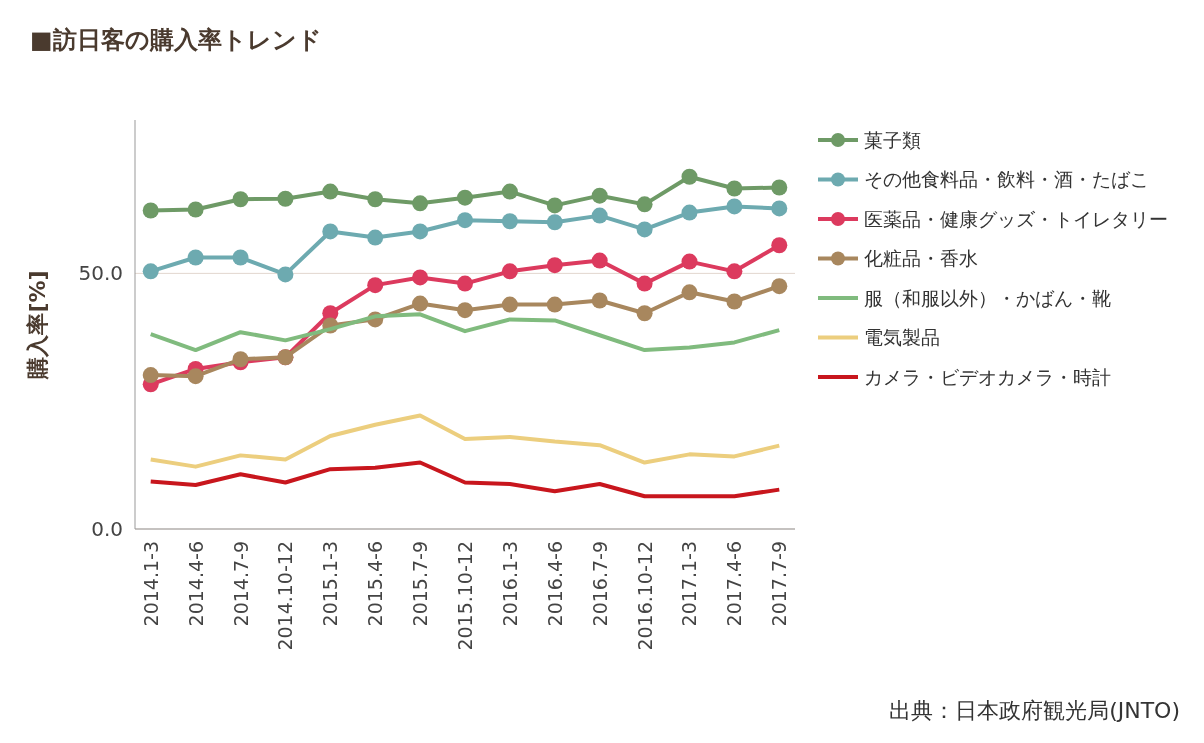 The height and width of the screenshot is (743, 1204). Describe the element at coordinates (644, 596) in the screenshot. I see `x-tick-label: 2016.10-12` at that location.